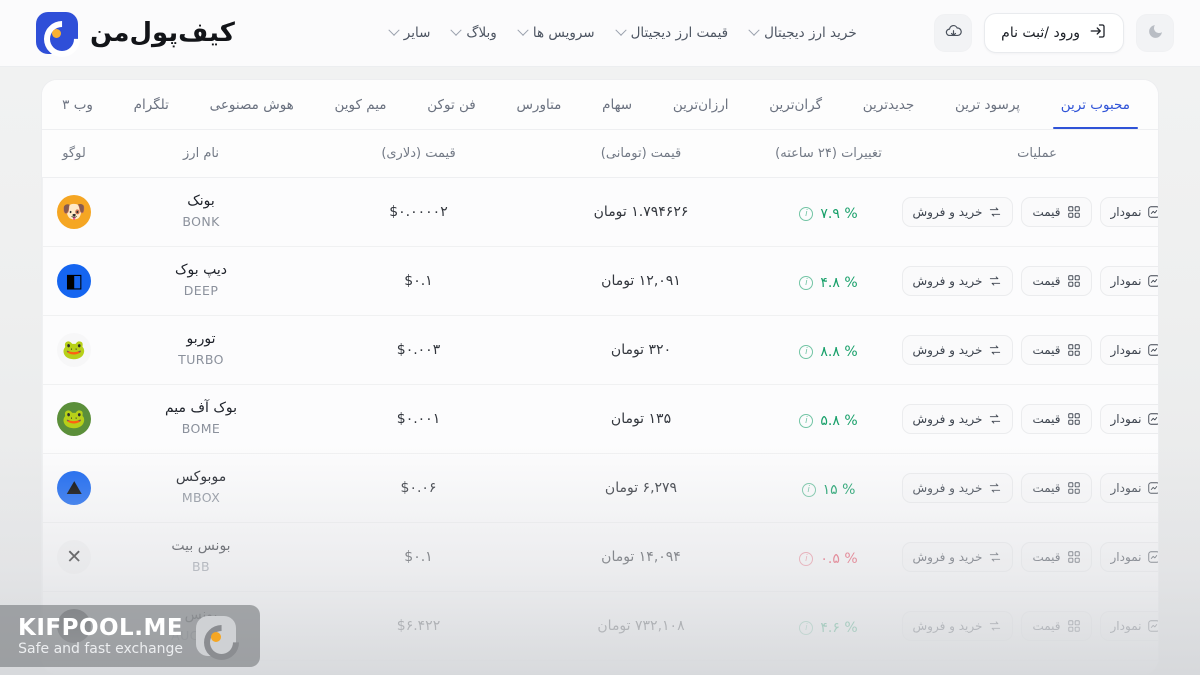  What do you see at coordinates (201, 221) in the screenshot?
I see `coin-symbol: BONK` at bounding box center [201, 221].